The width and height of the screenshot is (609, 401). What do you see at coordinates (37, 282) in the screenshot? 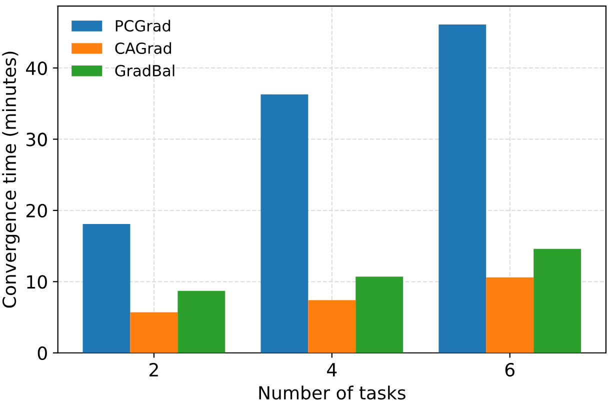
I see `y-tick-label: 10` at bounding box center [37, 282].